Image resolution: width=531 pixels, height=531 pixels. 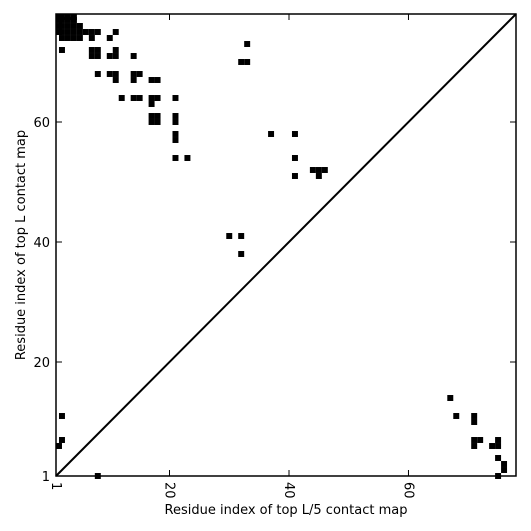 I want to click on x-tick-label: 60, so click(x=407, y=490).